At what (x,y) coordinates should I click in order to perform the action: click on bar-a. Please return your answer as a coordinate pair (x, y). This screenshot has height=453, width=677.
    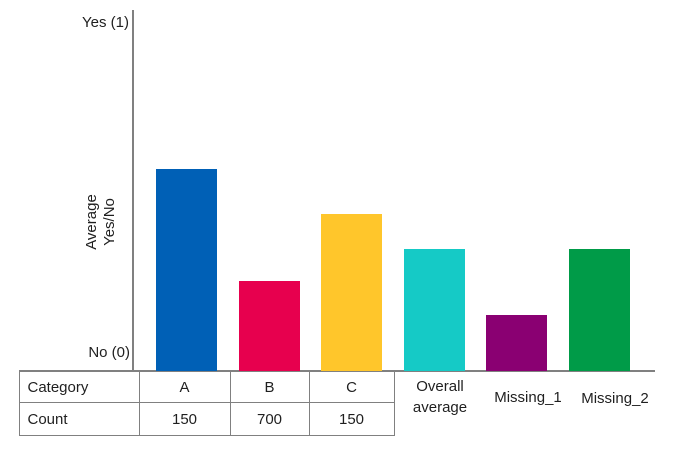
    Looking at the image, I should click on (186, 270).